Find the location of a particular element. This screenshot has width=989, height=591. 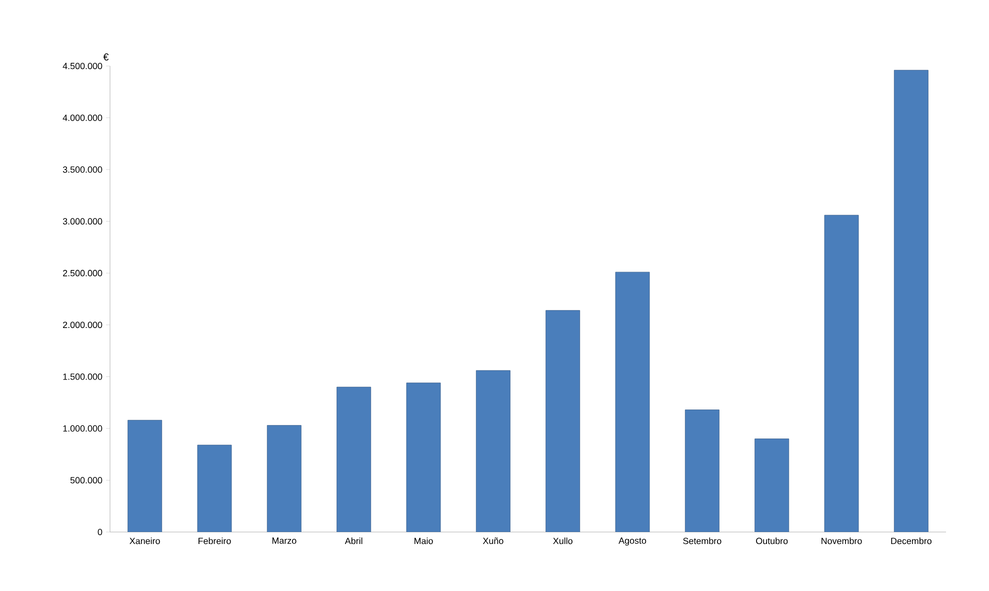

y-tick-label: 1.500.000 is located at coordinates (82, 376).